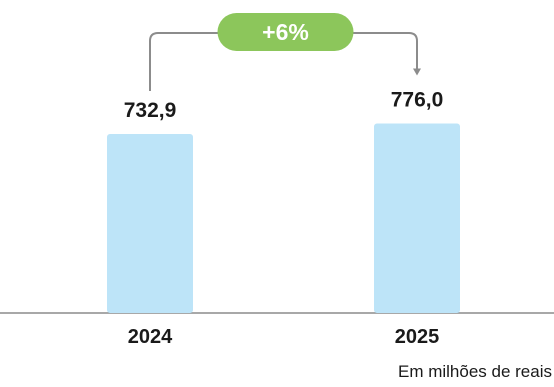  I want to click on bar-2025, so click(417, 218).